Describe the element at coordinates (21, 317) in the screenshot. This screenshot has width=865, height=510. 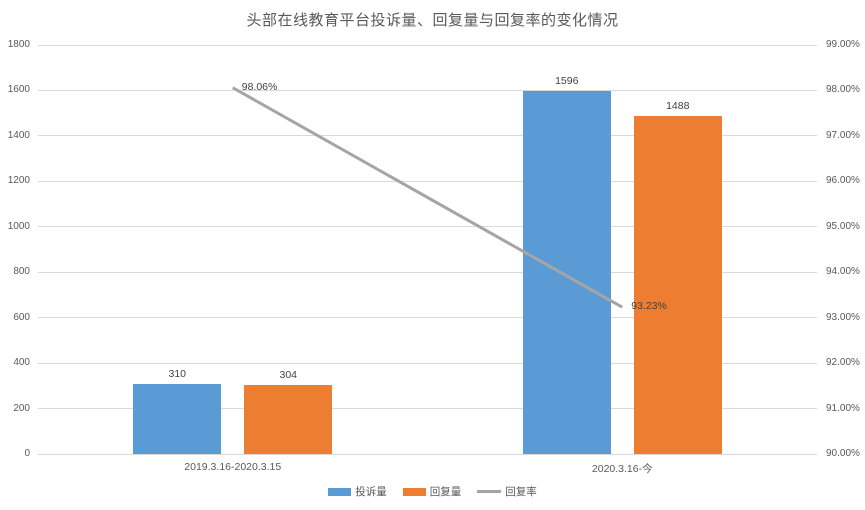
I see `y-axis-tick-left: 600` at that location.